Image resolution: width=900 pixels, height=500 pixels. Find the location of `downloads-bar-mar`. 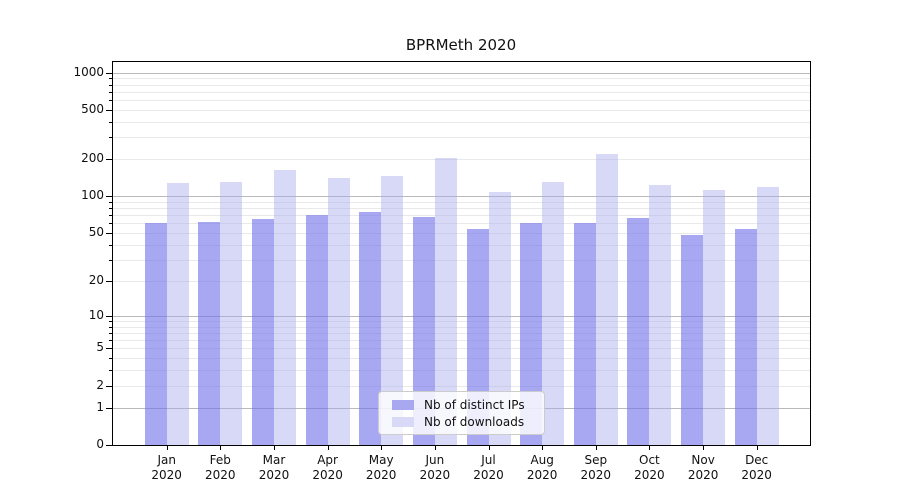

downloads-bar-mar is located at coordinates (285, 307).